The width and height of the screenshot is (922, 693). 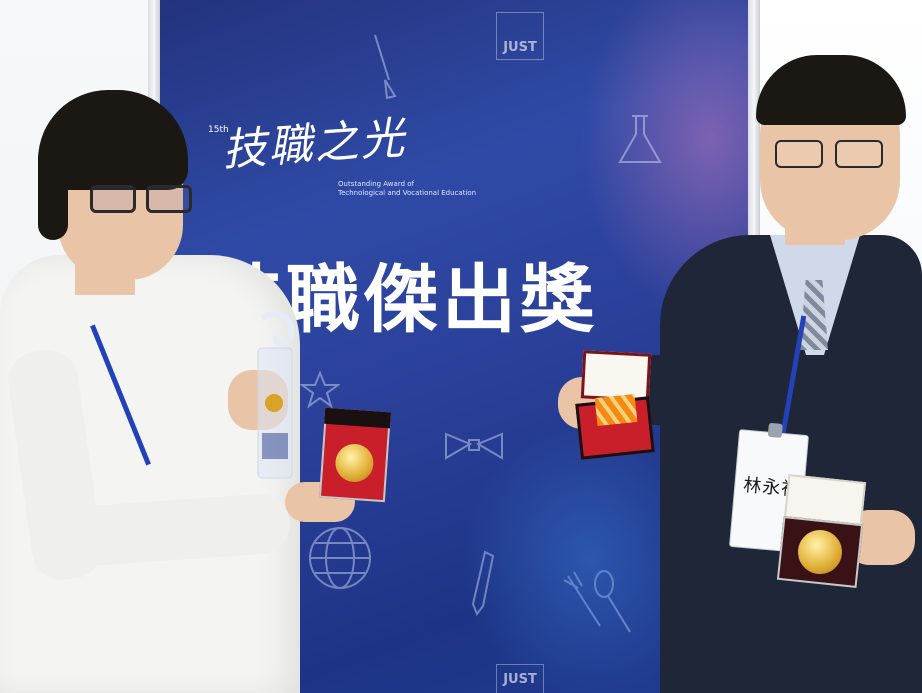 What do you see at coordinates (831, 90) in the screenshot?
I see `professor-hair` at bounding box center [831, 90].